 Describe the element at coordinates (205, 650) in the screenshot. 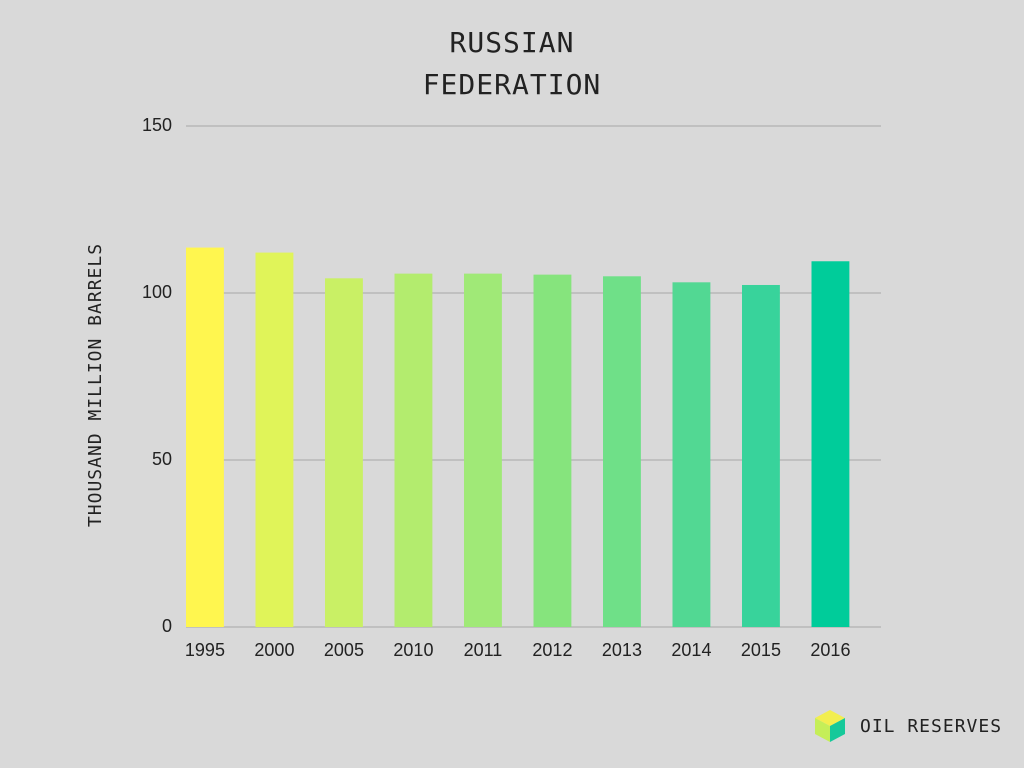

I see `x-tick-label: 1995` at that location.